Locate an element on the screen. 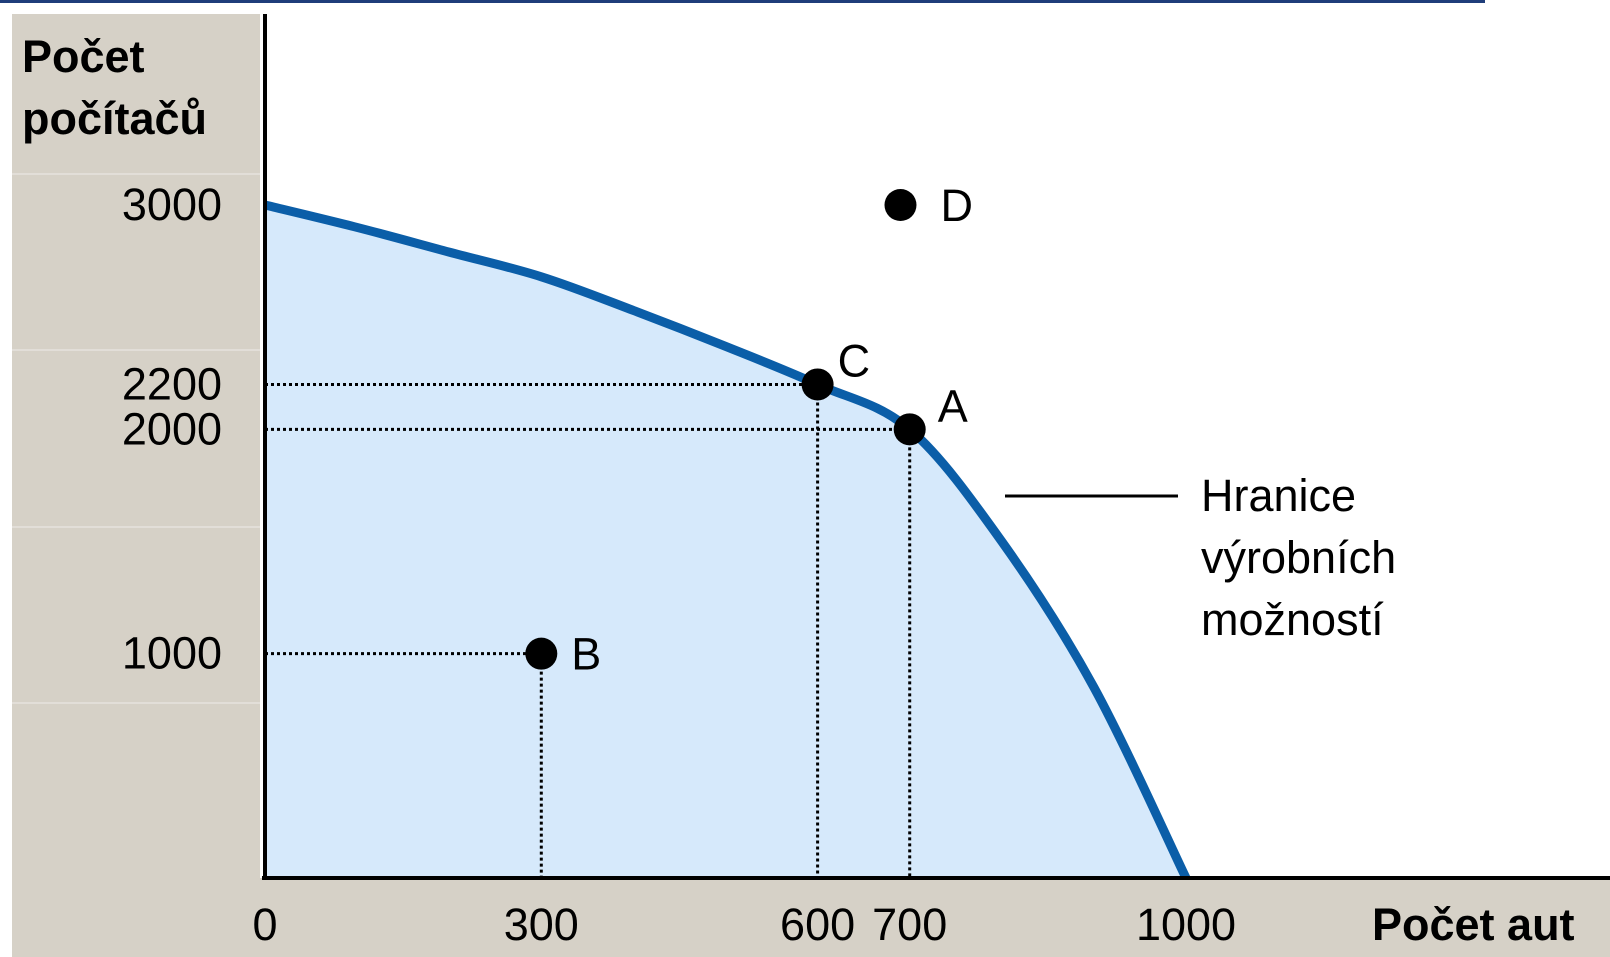  annotation-label-line: možností is located at coordinates (1292, 619).